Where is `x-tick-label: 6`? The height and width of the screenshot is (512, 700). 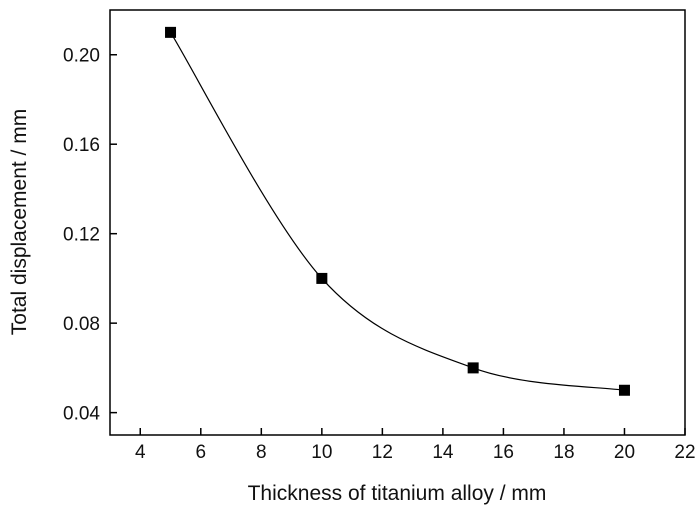
x-tick-label: 6 is located at coordinates (201, 452).